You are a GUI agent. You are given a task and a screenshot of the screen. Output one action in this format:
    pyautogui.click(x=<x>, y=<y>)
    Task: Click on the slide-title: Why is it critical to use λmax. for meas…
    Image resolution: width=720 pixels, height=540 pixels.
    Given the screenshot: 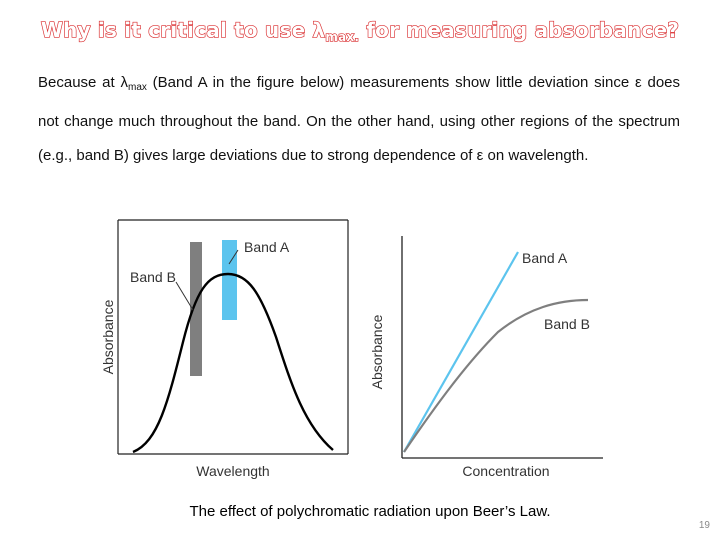 What is the action you would take?
    pyautogui.click(x=360, y=30)
    